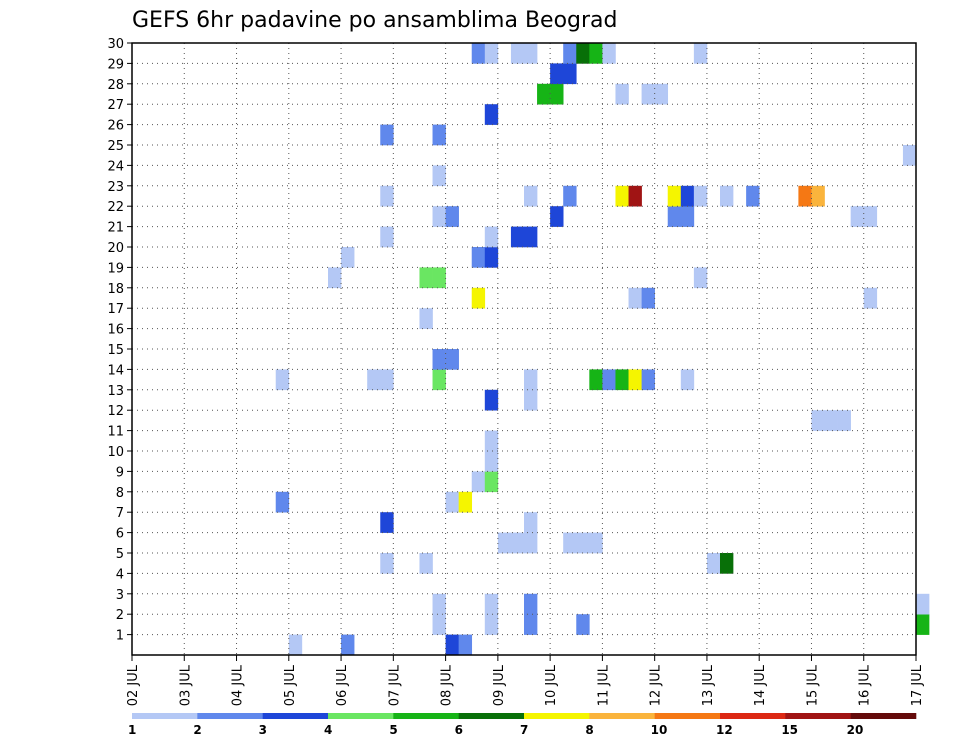  Describe the element at coordinates (115, 350) in the screenshot. I see `y-tick-label: 15` at that location.